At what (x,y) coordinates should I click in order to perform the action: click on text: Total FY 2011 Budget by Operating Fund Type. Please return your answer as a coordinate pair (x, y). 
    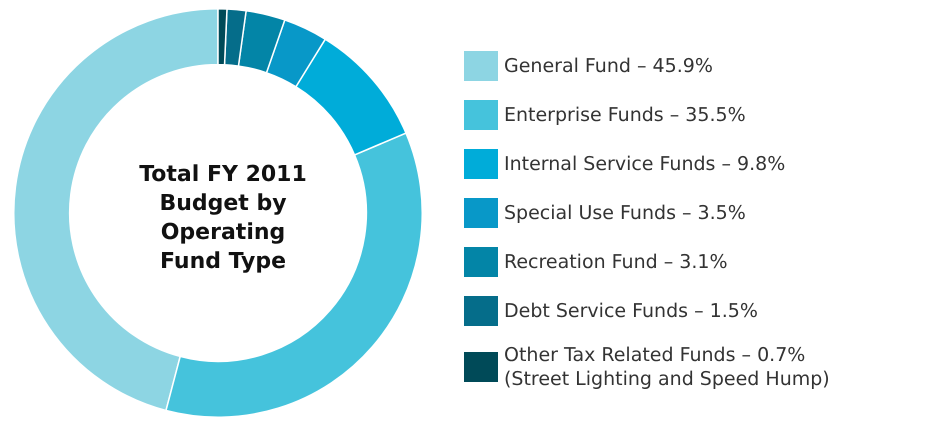
    Looking at the image, I should click on (223, 218).